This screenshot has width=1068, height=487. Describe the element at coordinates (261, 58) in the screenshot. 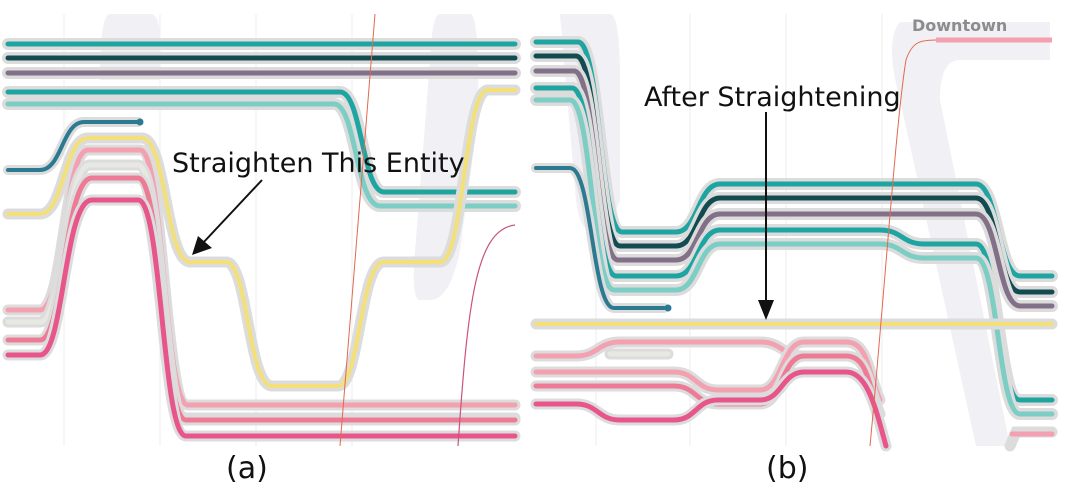

I see `panel-a-top-lines` at that location.